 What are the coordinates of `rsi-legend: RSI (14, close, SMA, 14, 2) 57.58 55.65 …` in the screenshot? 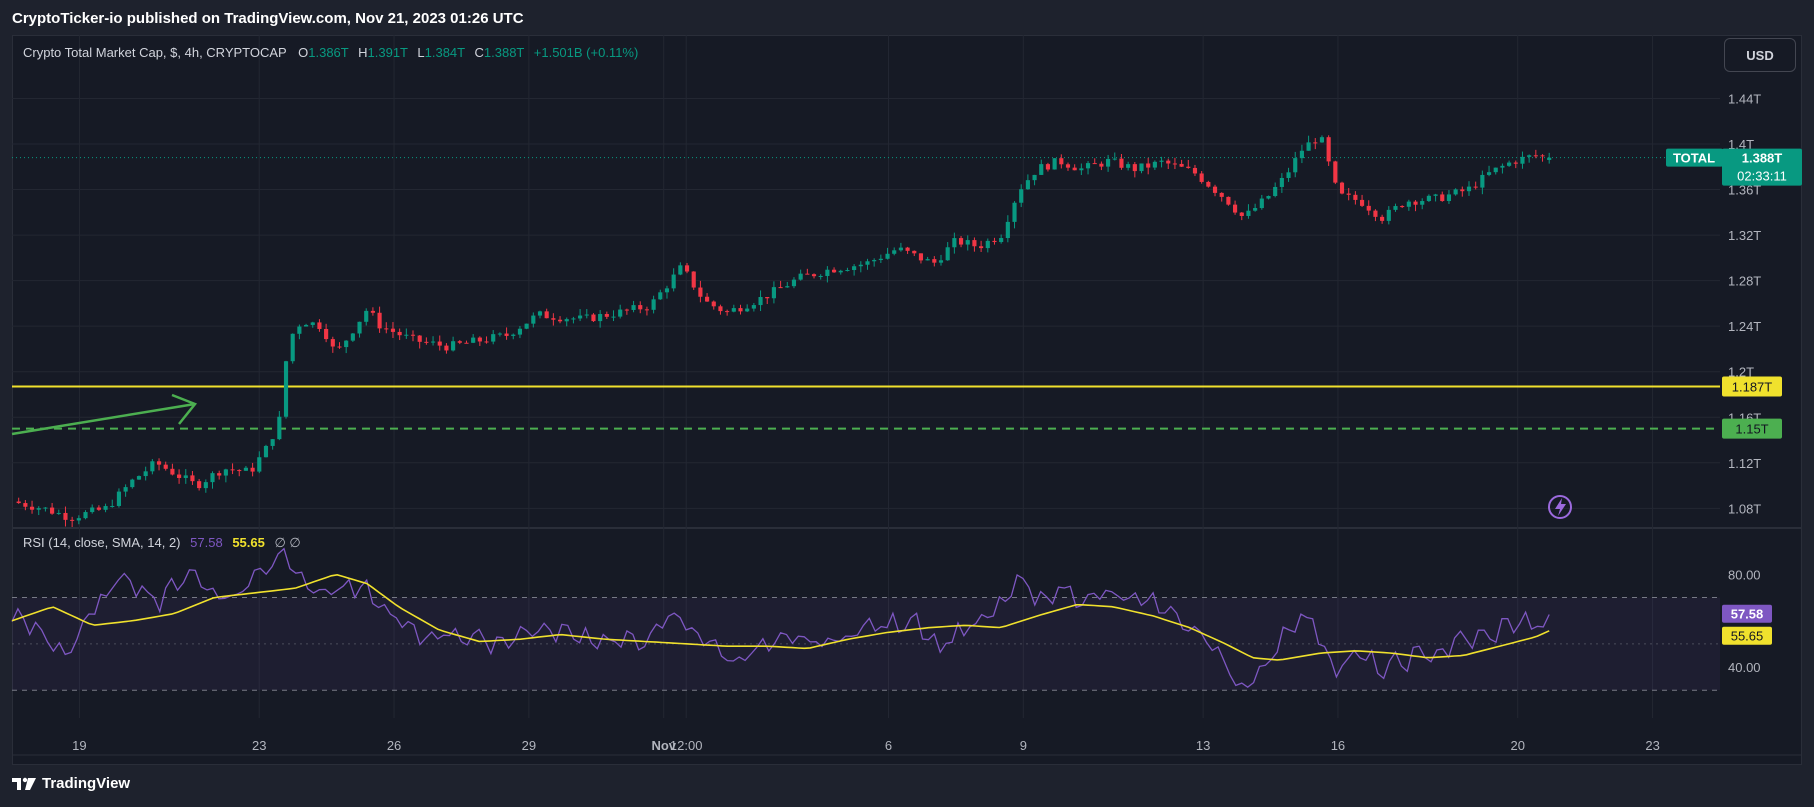 It's located at (162, 543).